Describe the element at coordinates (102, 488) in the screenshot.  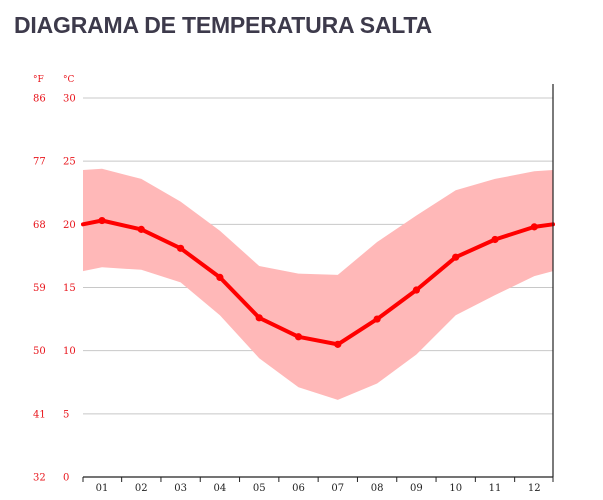
I see `x-tick-label: 01` at that location.